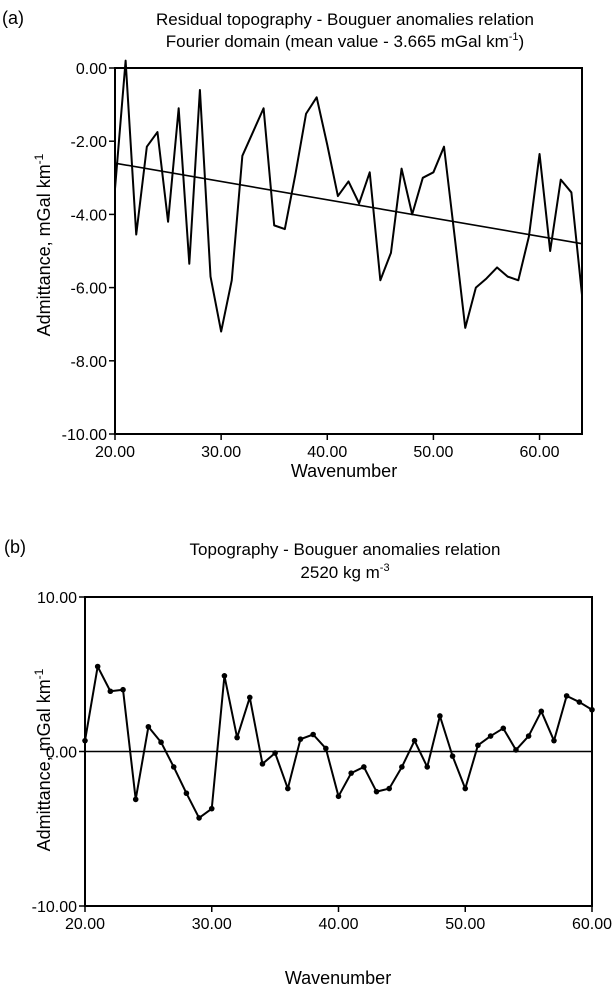  What do you see at coordinates (345, 549) in the screenshot?
I see `chart-title-b: Topography - Bouguer anomalies relation` at bounding box center [345, 549].